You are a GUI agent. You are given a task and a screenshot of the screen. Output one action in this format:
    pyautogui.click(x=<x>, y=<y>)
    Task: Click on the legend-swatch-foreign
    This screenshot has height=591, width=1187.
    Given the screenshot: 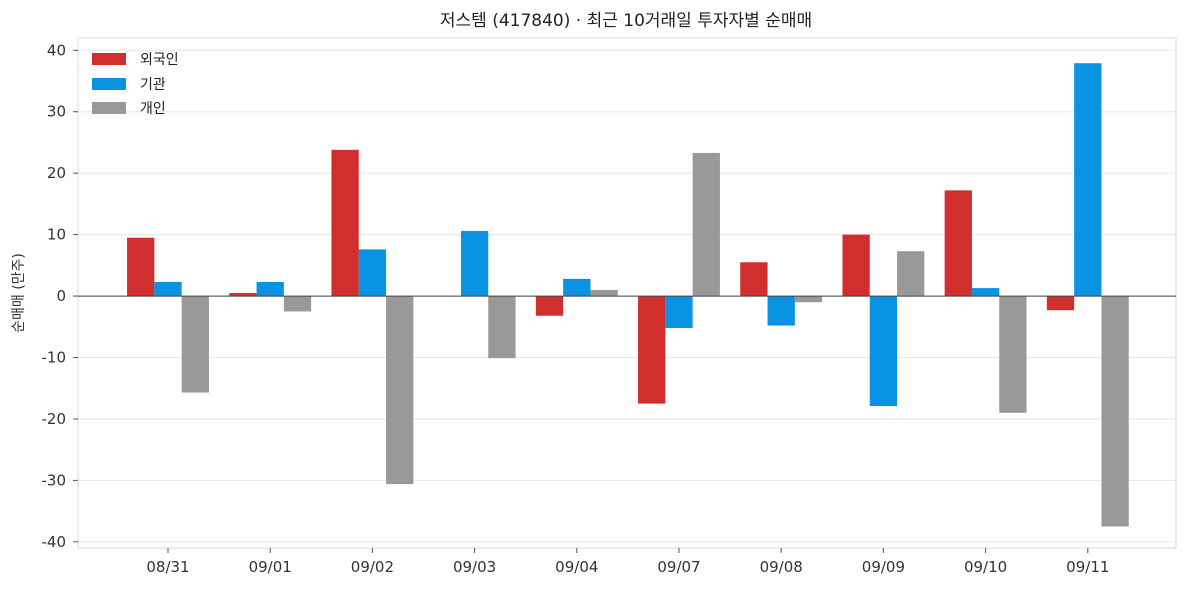 What is the action you would take?
    pyautogui.click(x=109, y=59)
    